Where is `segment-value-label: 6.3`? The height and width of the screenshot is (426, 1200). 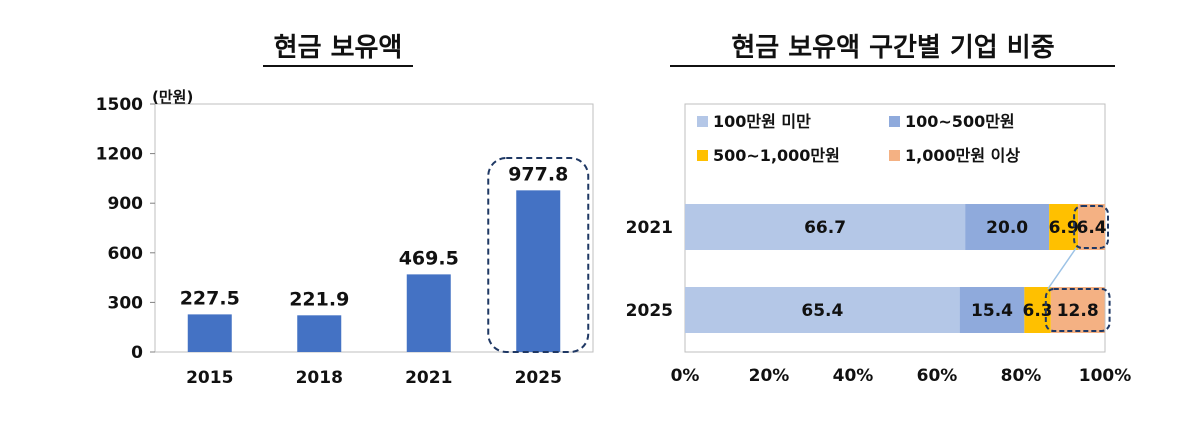
segment-value-label: 6.3 is located at coordinates (1038, 311).